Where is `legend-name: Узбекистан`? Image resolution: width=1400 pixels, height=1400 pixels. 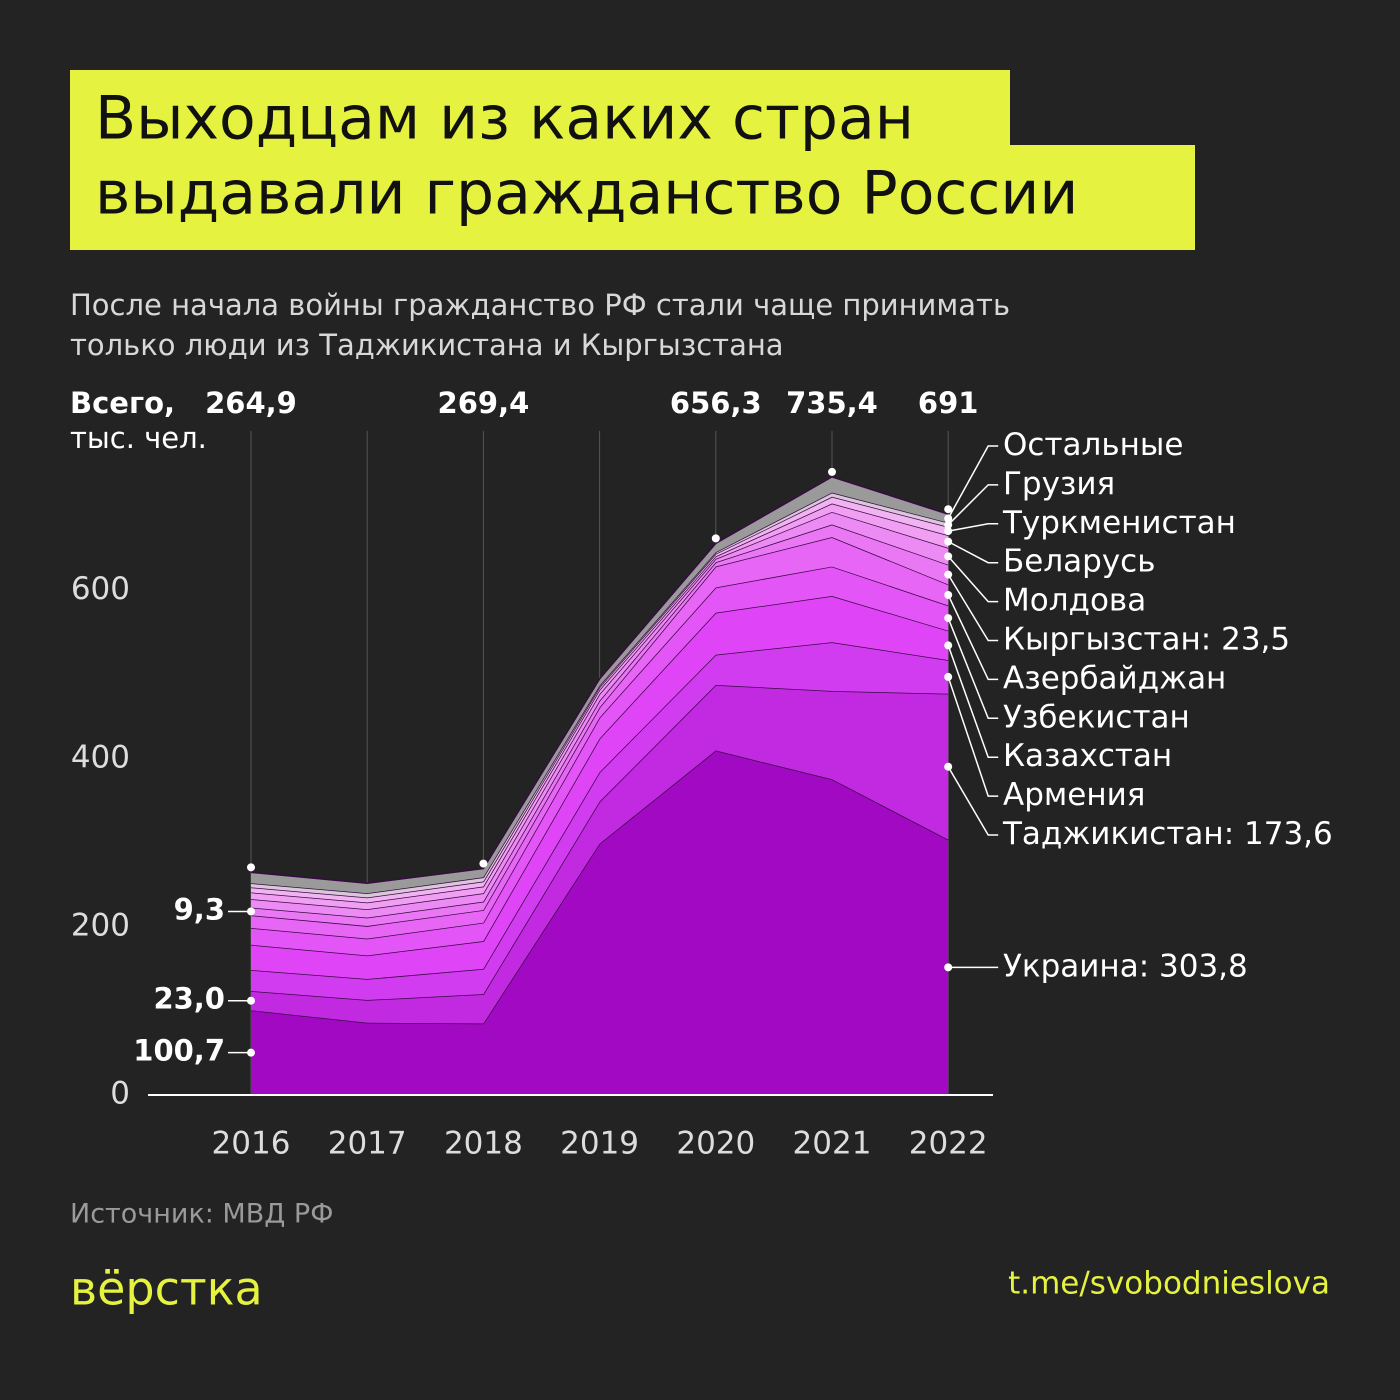 legend-name: Узбекистан is located at coordinates (1096, 717).